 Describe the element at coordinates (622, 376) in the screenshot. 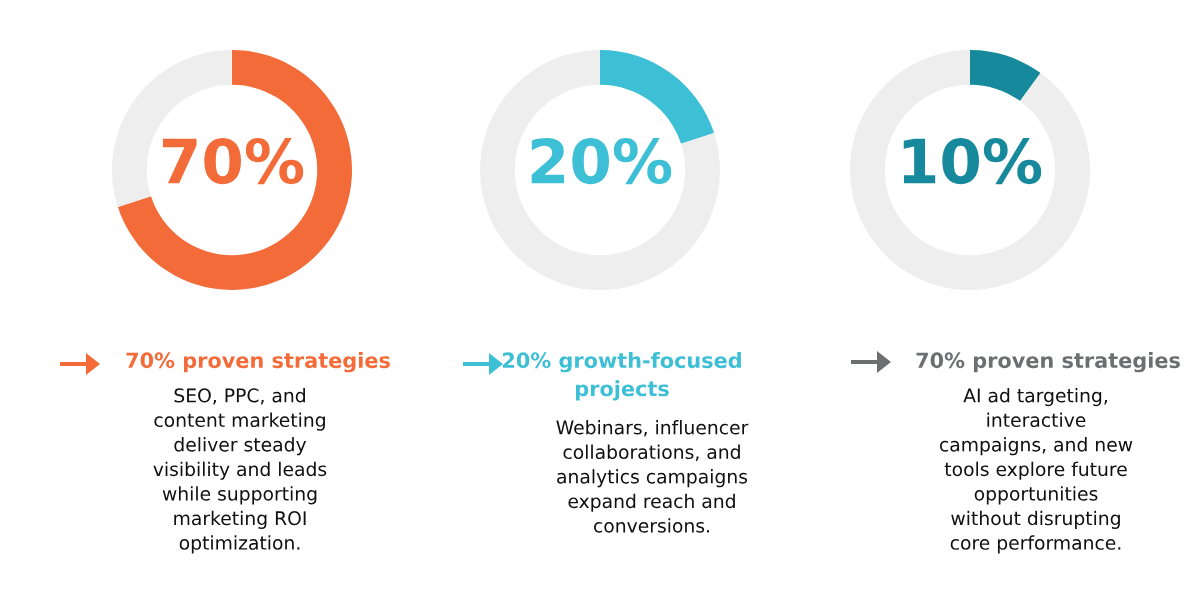

I see `text: 20% growth-focused projects` at that location.